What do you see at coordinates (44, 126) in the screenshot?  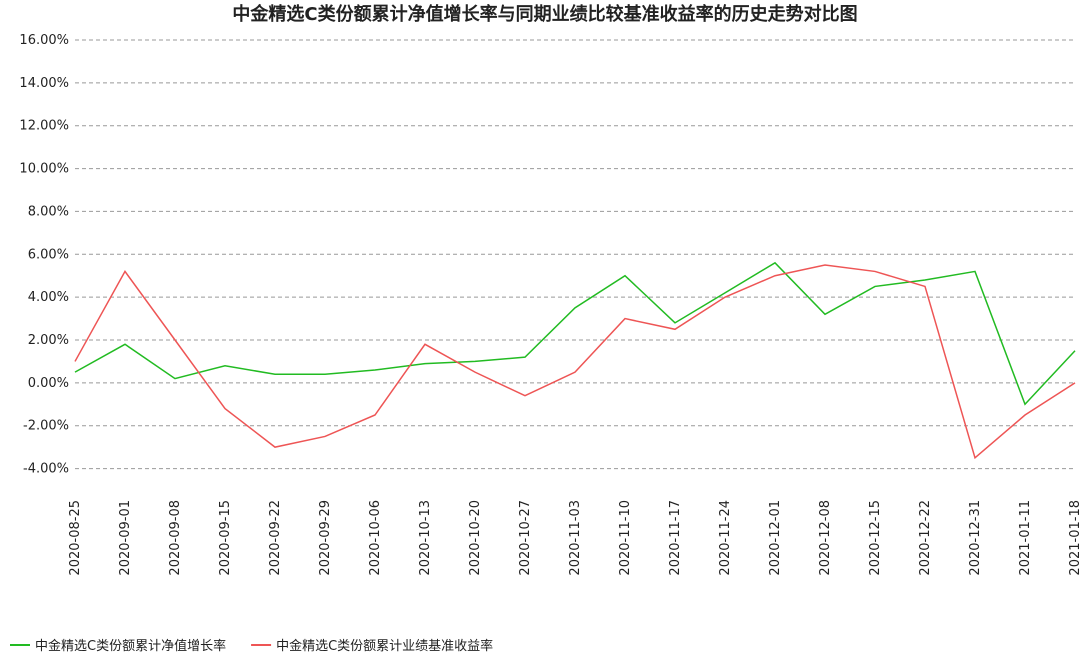 I see `y-tick-label: 12.00%` at bounding box center [44, 126].